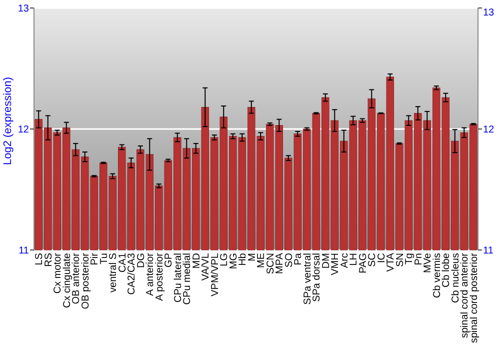  What do you see at coordinates (344, 260) in the screenshot?
I see `x-tick-label: Arc` at bounding box center [344, 260].